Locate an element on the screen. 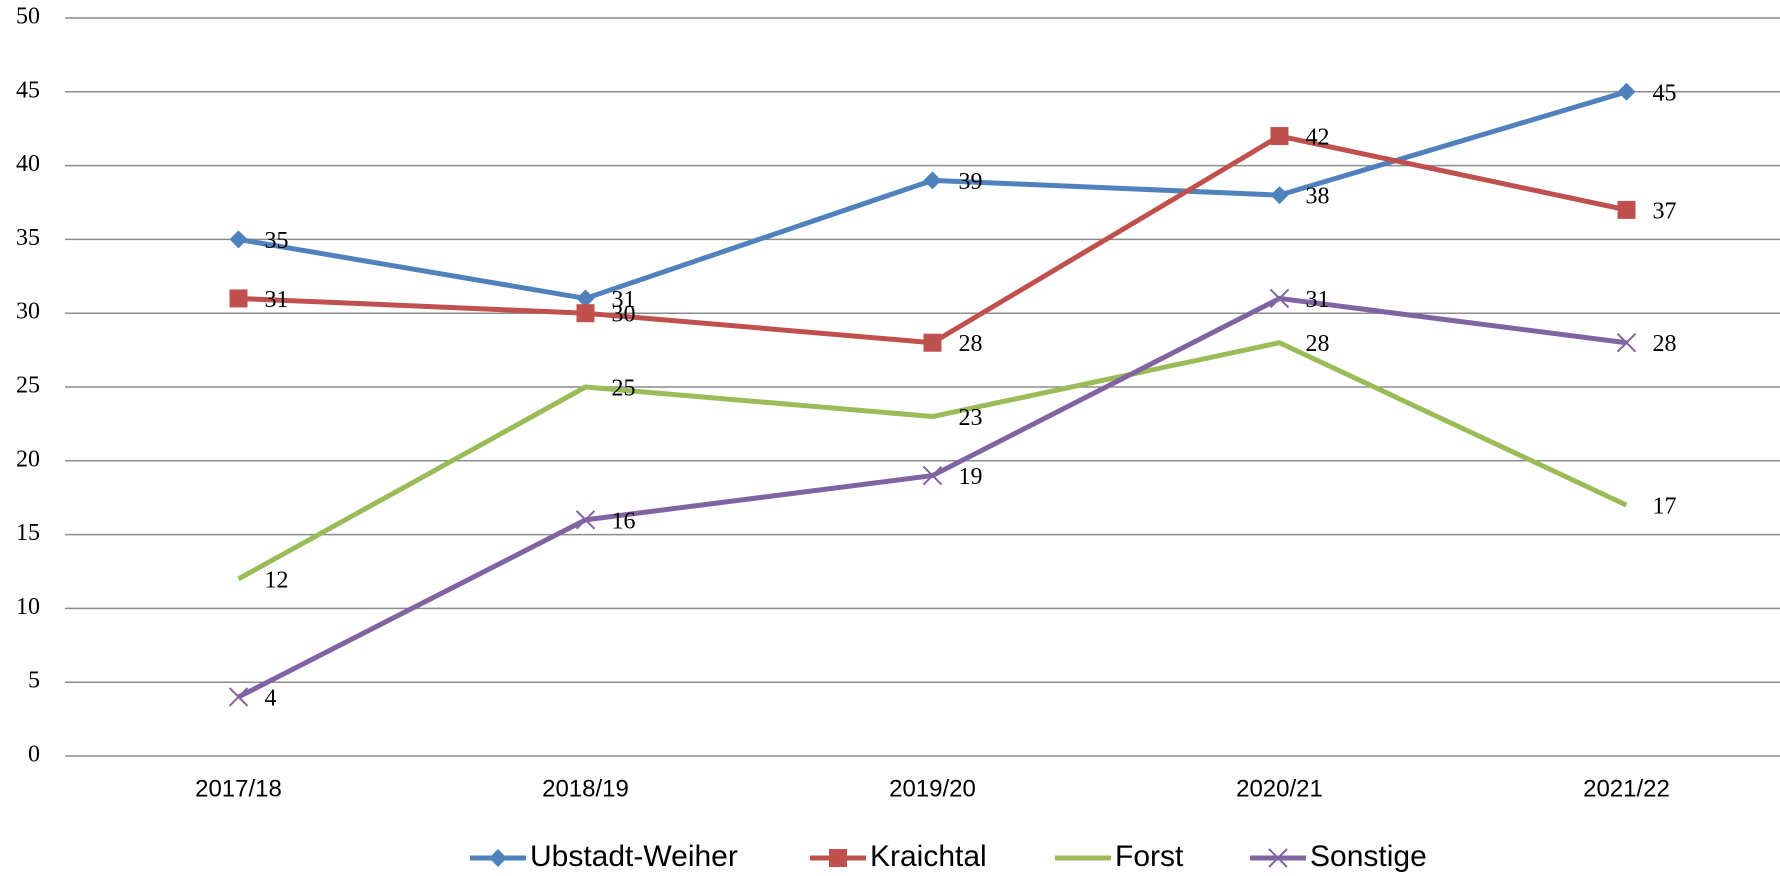 This screenshot has width=1780, height=876. data-label: 16 is located at coordinates (624, 521).